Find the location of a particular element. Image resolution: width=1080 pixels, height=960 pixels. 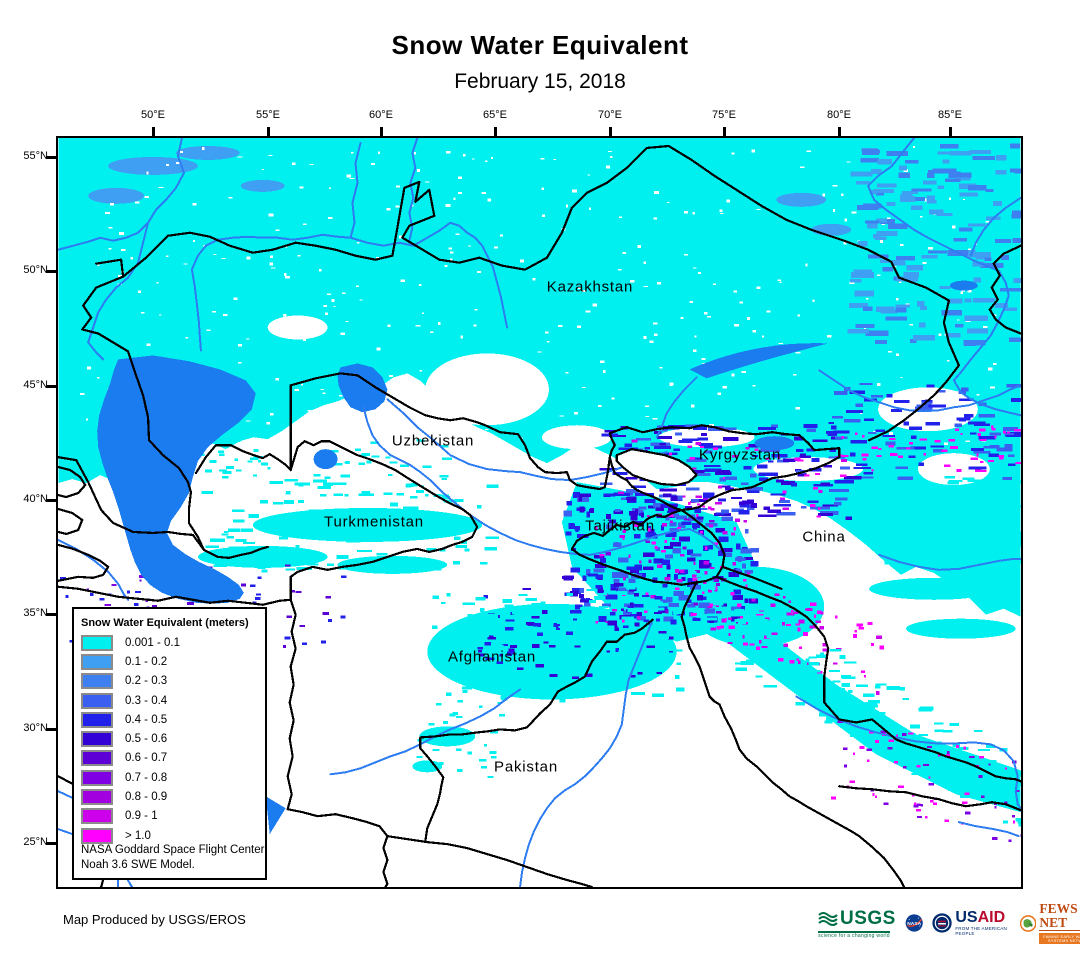

usgs-tagline: science for a changing world is located at coordinates (854, 934).